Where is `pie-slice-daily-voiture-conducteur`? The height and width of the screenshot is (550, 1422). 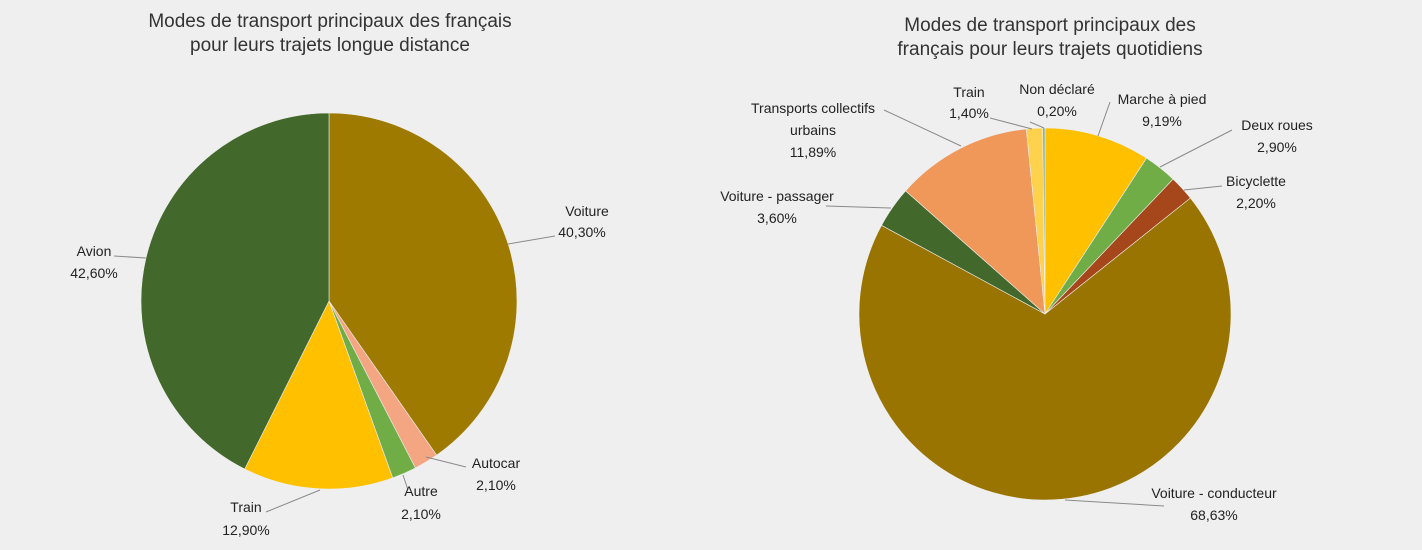 pie-slice-daily-voiture-conducteur is located at coordinates (1045, 349).